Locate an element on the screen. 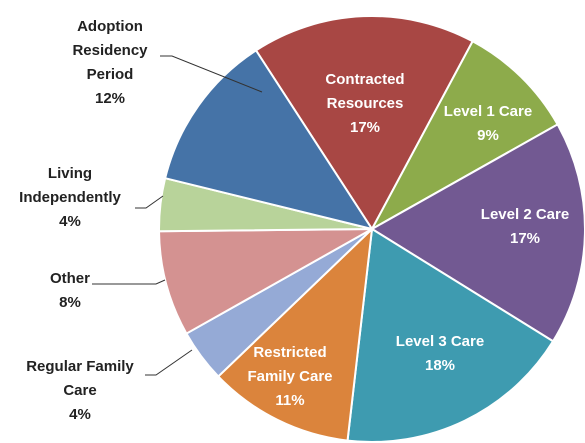  slice-label: Contracted Resources 17% is located at coordinates (365, 104).